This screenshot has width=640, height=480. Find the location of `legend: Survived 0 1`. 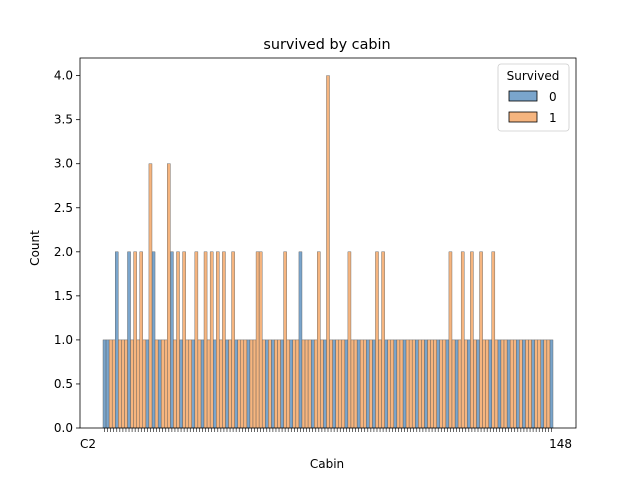

legend: Survived 0 1 is located at coordinates (533, 97).